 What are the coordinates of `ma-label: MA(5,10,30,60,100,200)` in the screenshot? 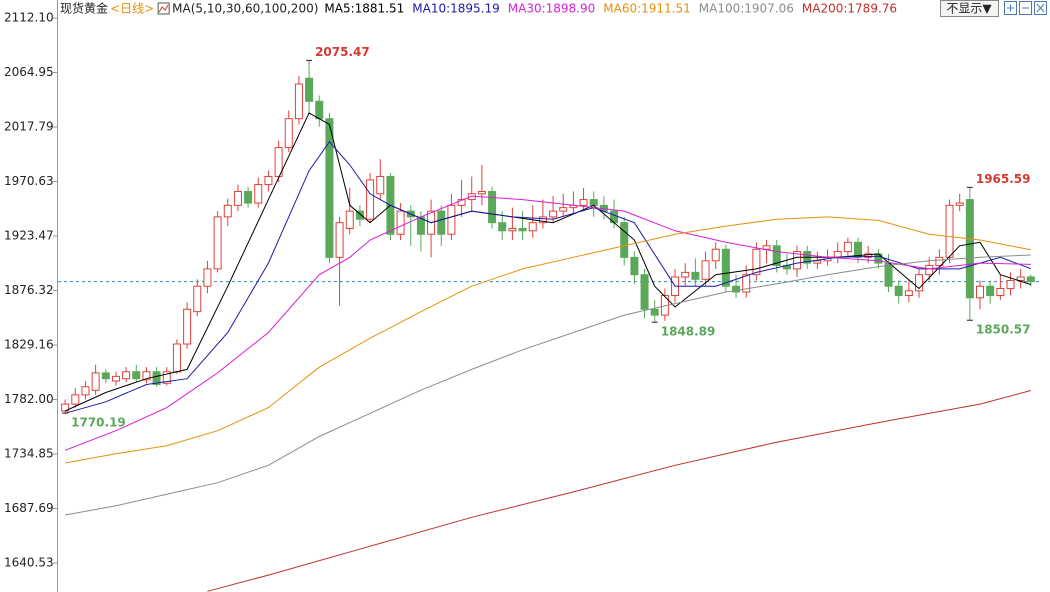 It's located at (245, 9).